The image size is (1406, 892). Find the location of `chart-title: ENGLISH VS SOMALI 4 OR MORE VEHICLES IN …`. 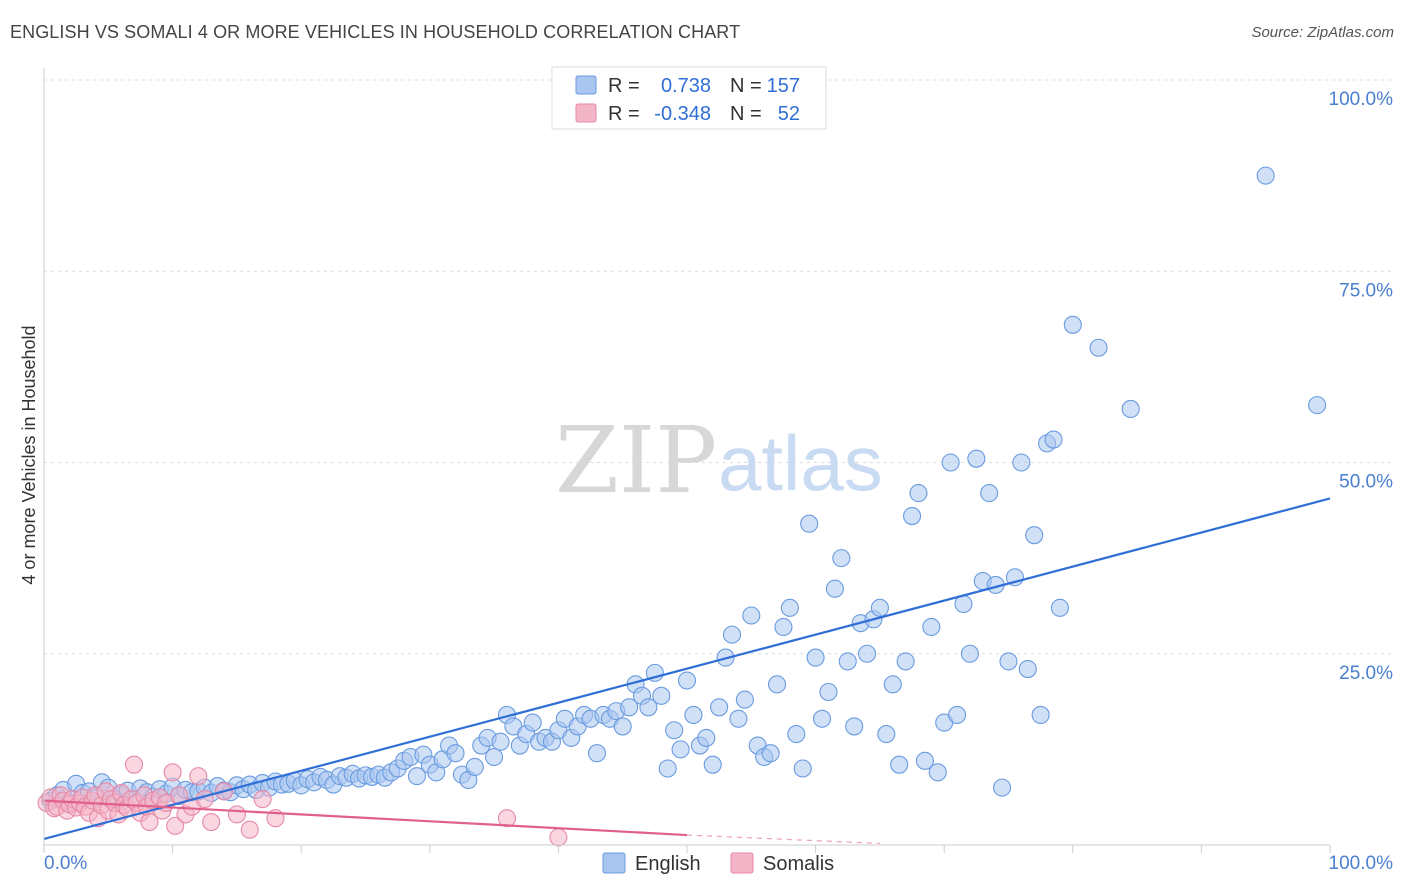

chart-title: ENGLISH VS SOMALI 4 OR MORE VEHICLES IN … is located at coordinates (375, 32).